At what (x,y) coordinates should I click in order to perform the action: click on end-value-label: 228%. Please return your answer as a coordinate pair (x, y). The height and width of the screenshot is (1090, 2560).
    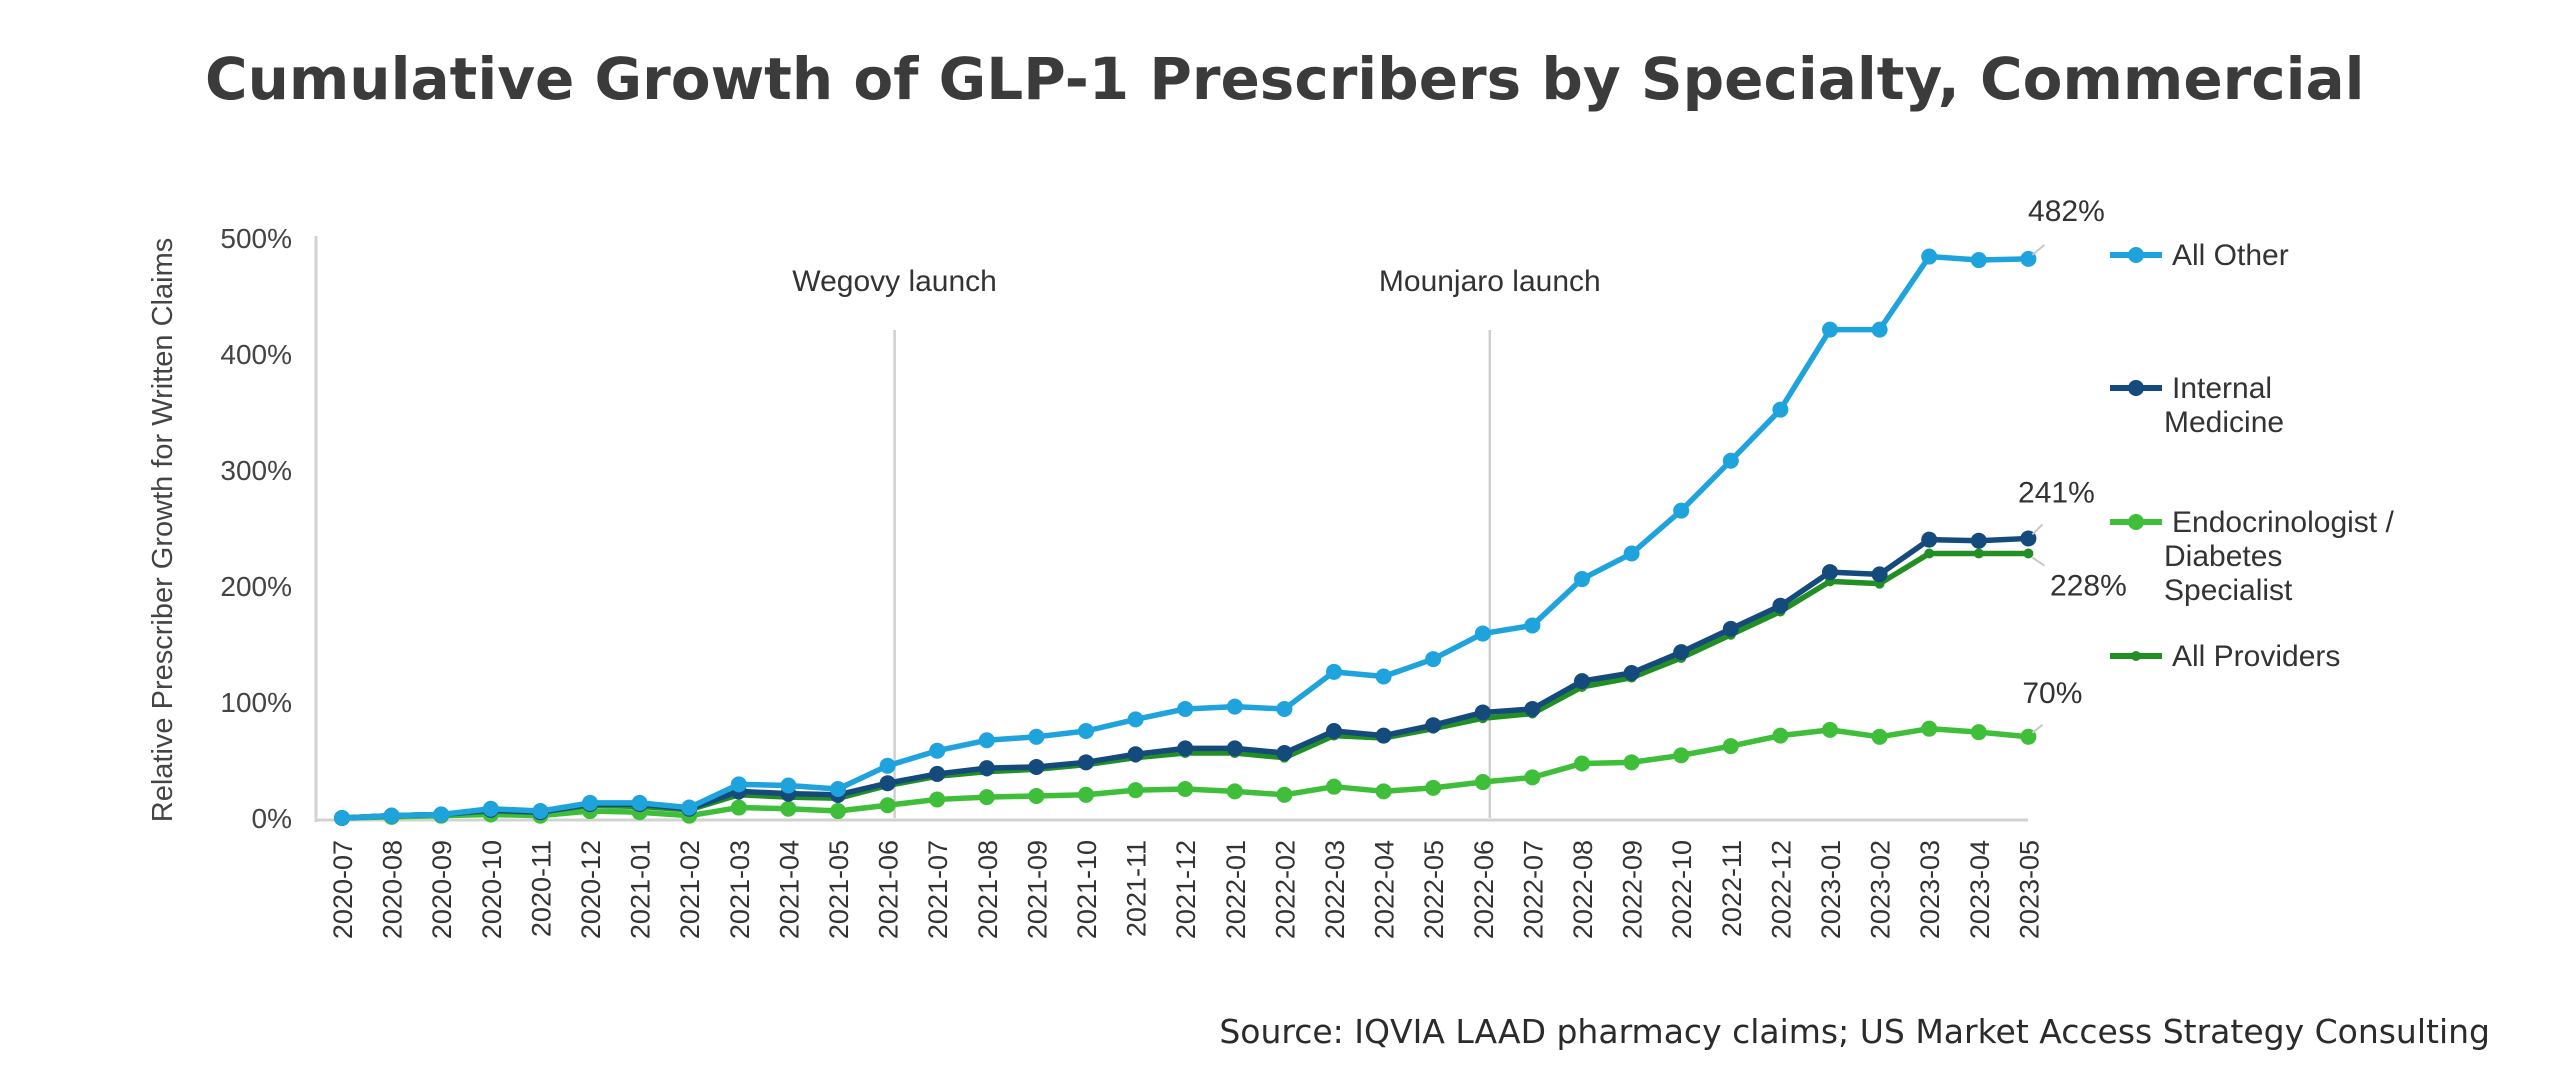
    Looking at the image, I should click on (2088, 586).